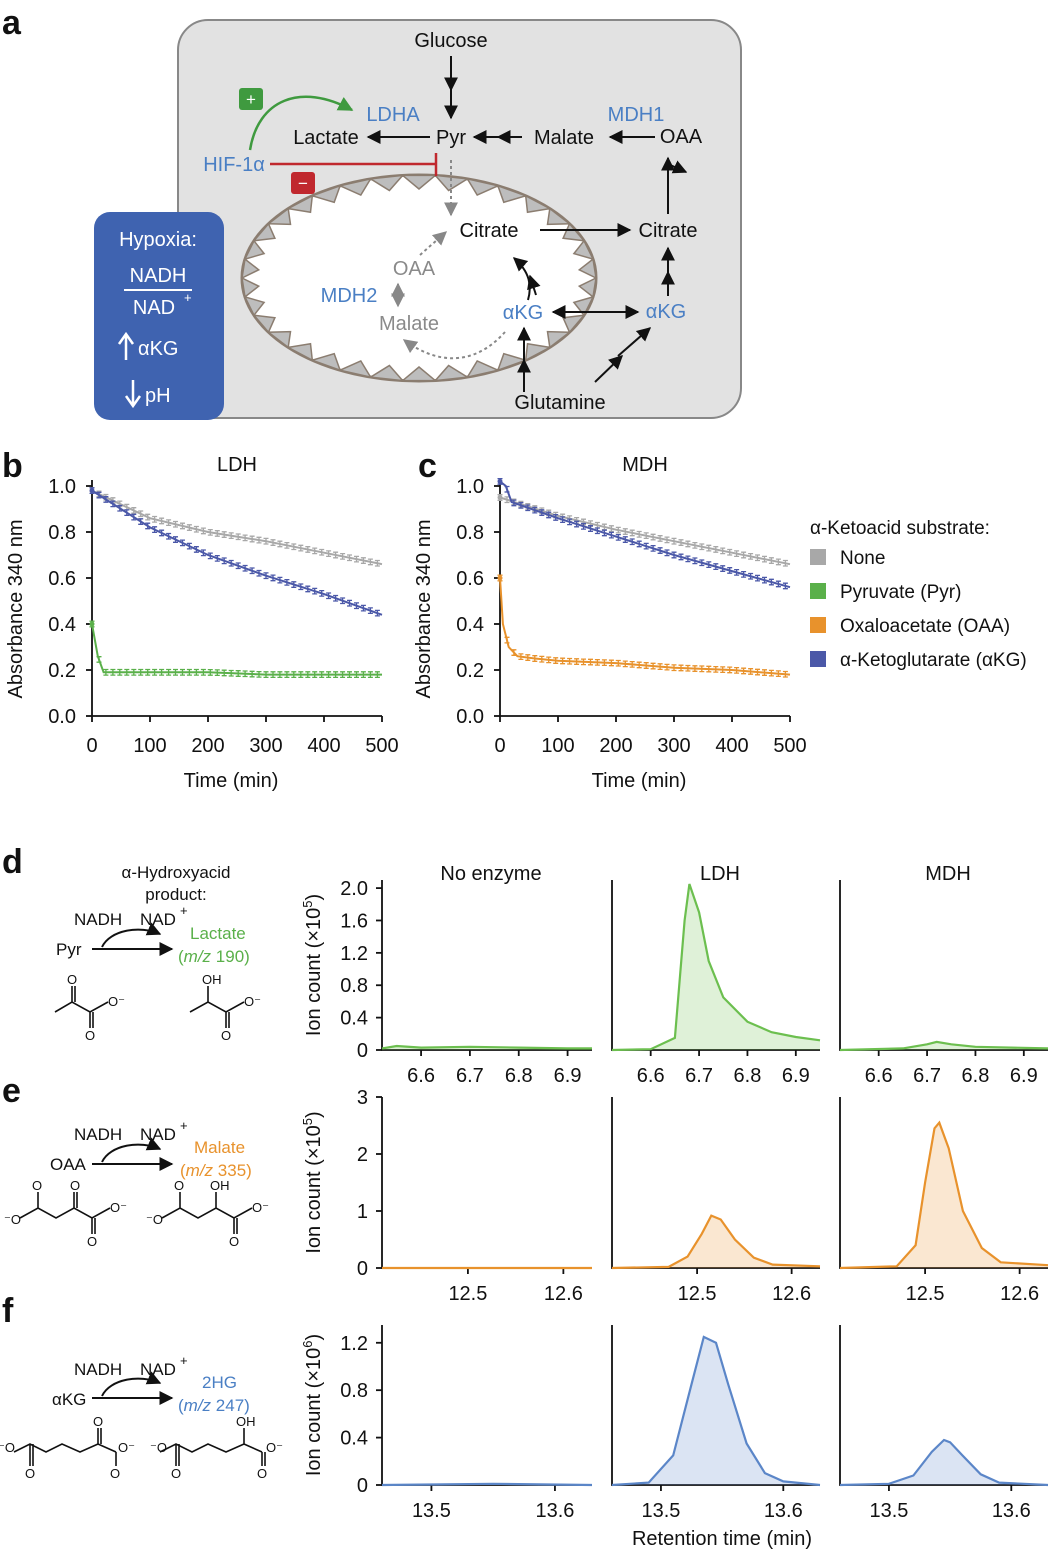  What do you see at coordinates (500, 481) in the screenshot?
I see `data-point` at bounding box center [500, 481].